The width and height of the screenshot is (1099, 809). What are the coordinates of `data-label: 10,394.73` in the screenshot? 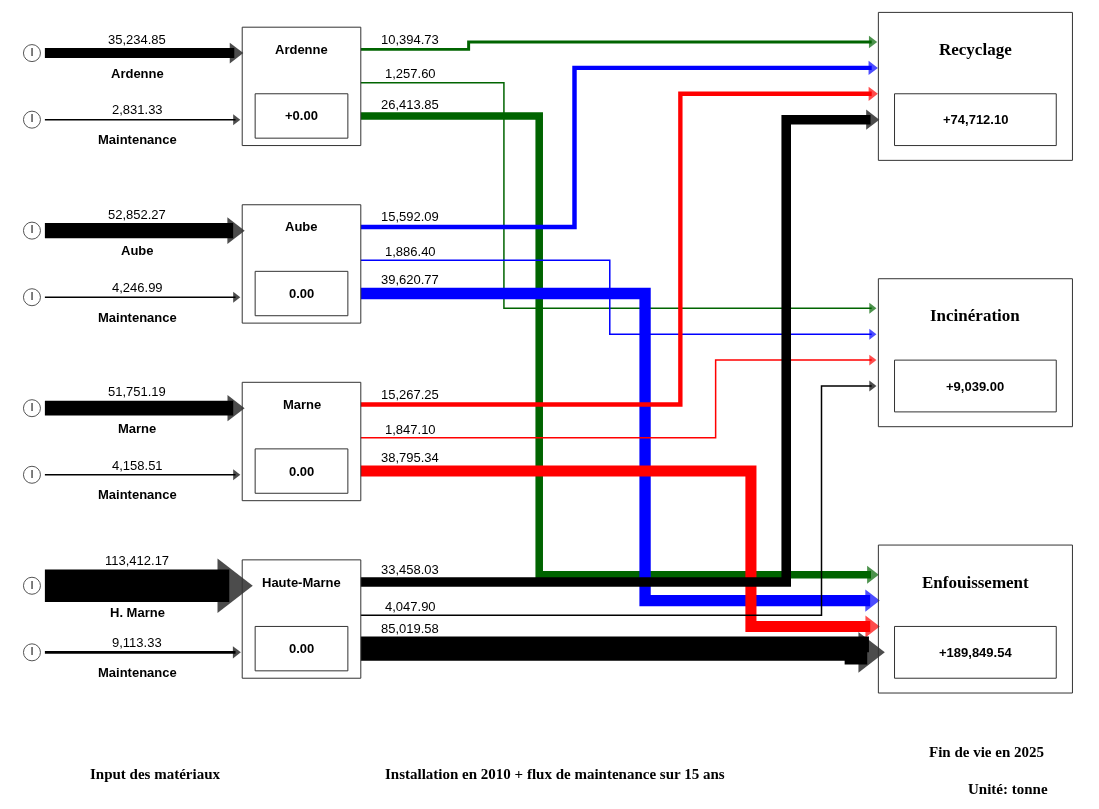 It's located at (410, 39).